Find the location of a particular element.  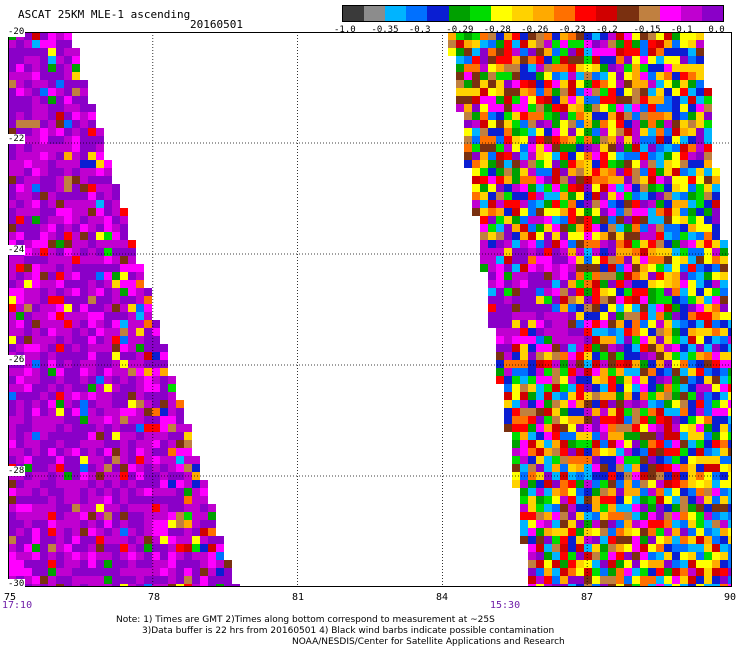

color-scale-label: -1.0 is located at coordinates (345, 30).